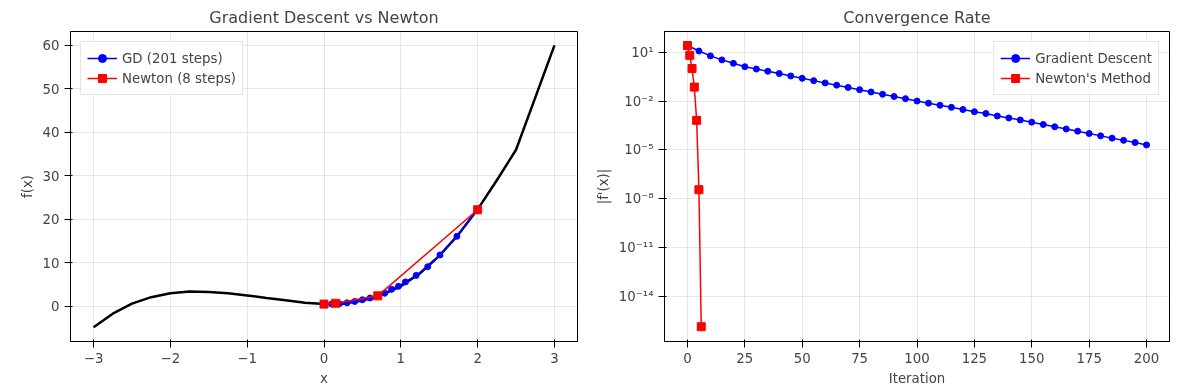 The image size is (1189, 390). What do you see at coordinates (974, 358) in the screenshot?
I see `x-tick-label: 125` at bounding box center [974, 358].